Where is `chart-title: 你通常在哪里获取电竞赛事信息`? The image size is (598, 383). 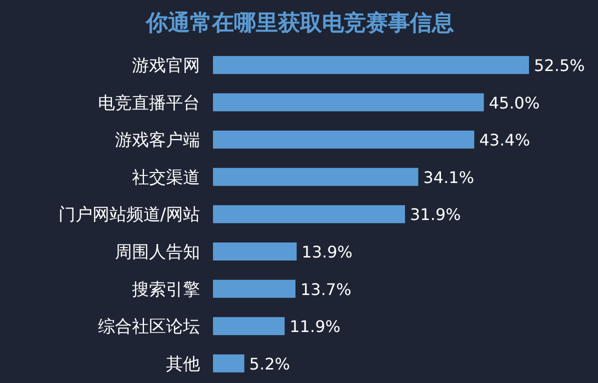
chart-title: 你通常在哪里获取电竞赛事信息 is located at coordinates (299, 23).